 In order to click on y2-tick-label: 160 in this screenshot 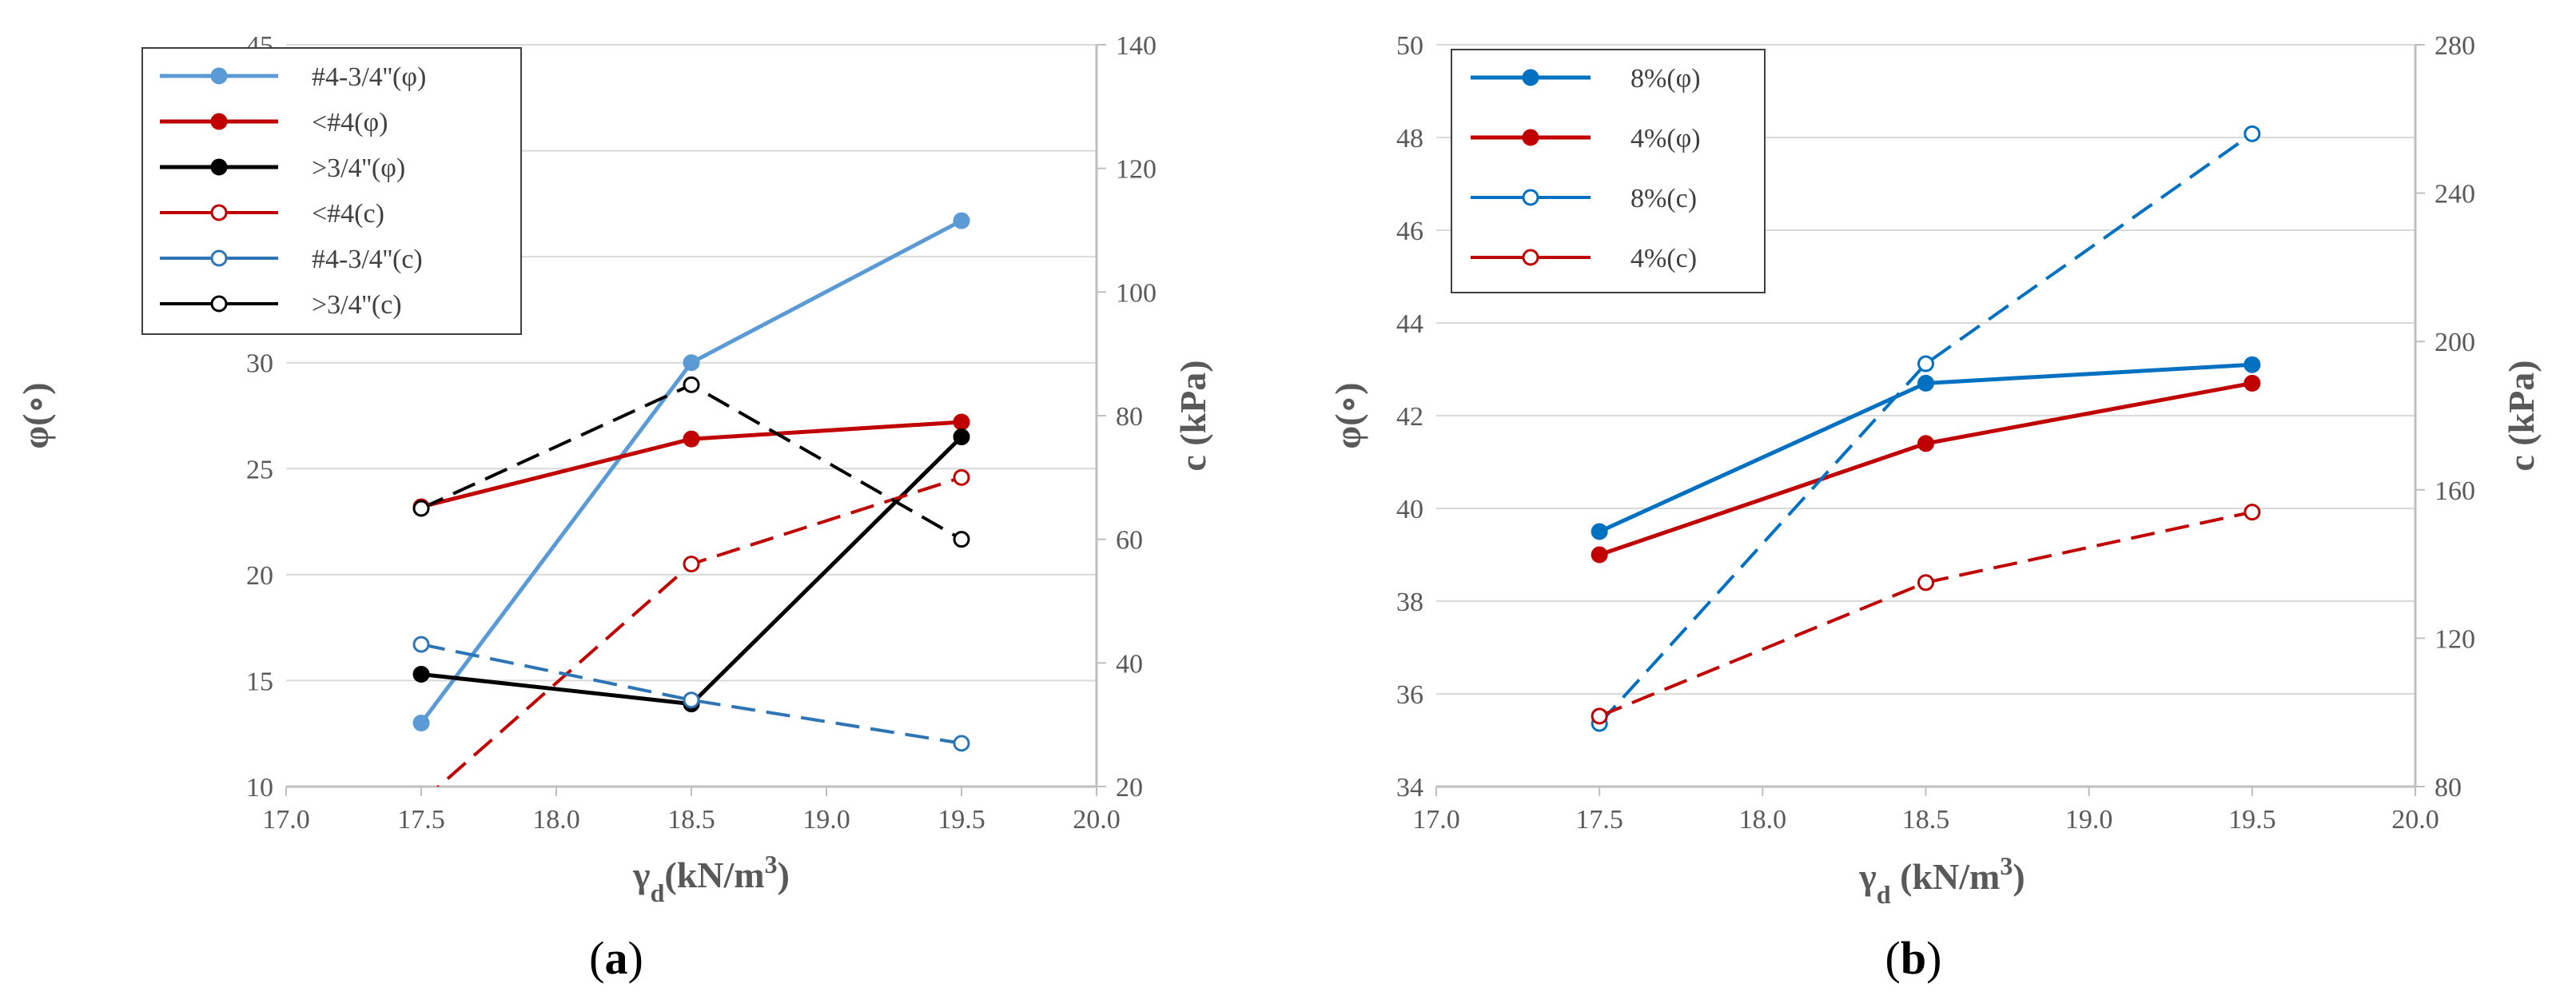, I will do `click(2455, 491)`.